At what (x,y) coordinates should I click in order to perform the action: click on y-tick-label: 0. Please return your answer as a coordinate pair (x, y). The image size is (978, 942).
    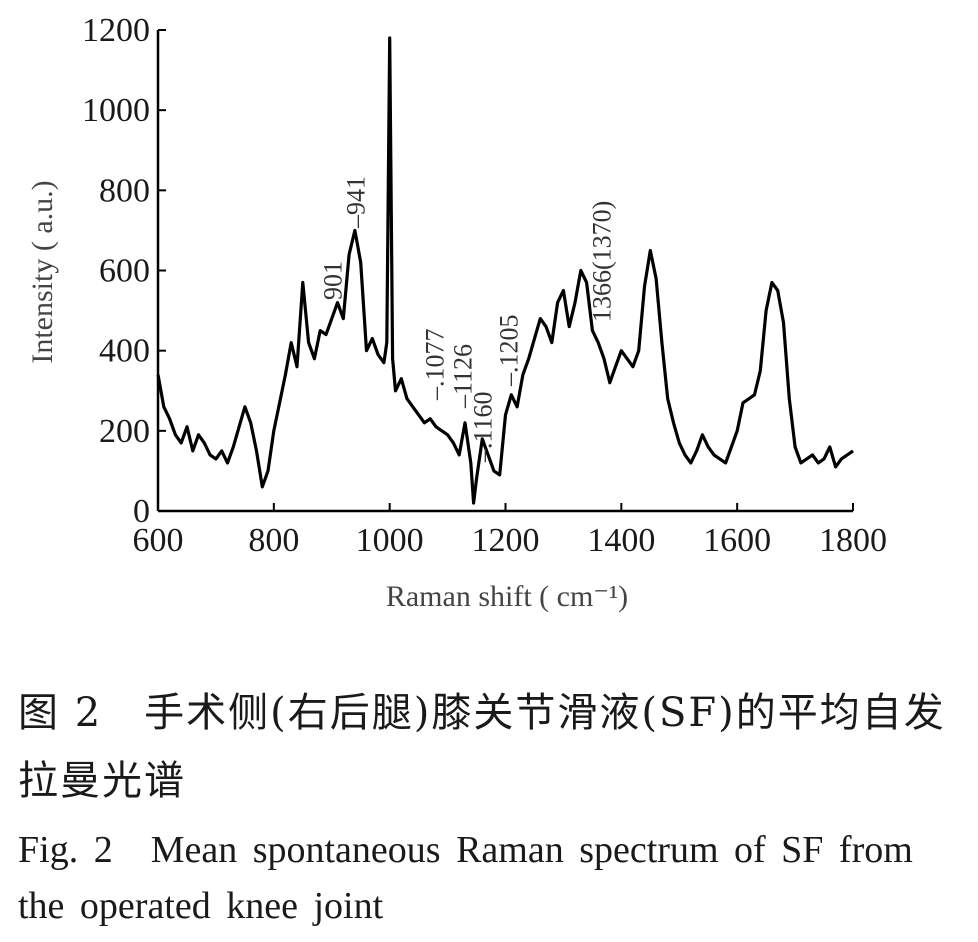
    Looking at the image, I should click on (141, 511).